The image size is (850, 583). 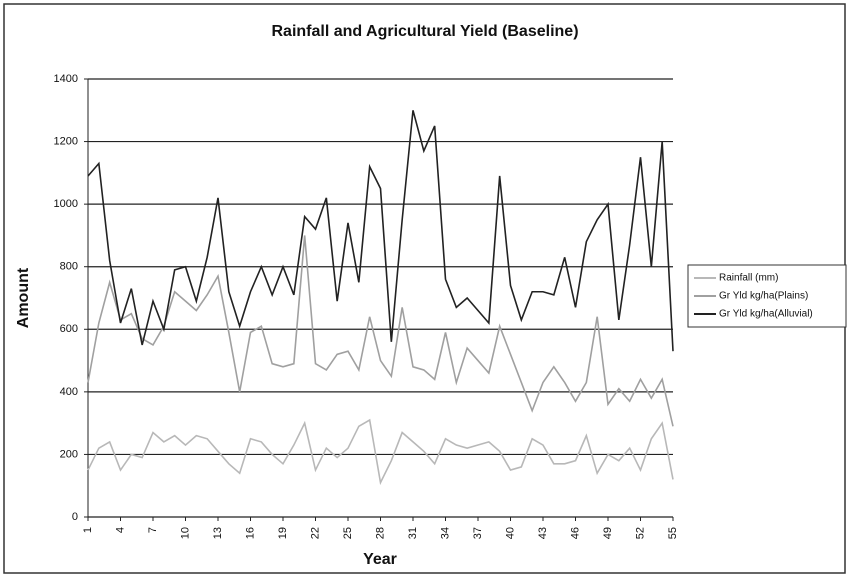 I want to click on x-tick-label: 19, so click(x=283, y=533).